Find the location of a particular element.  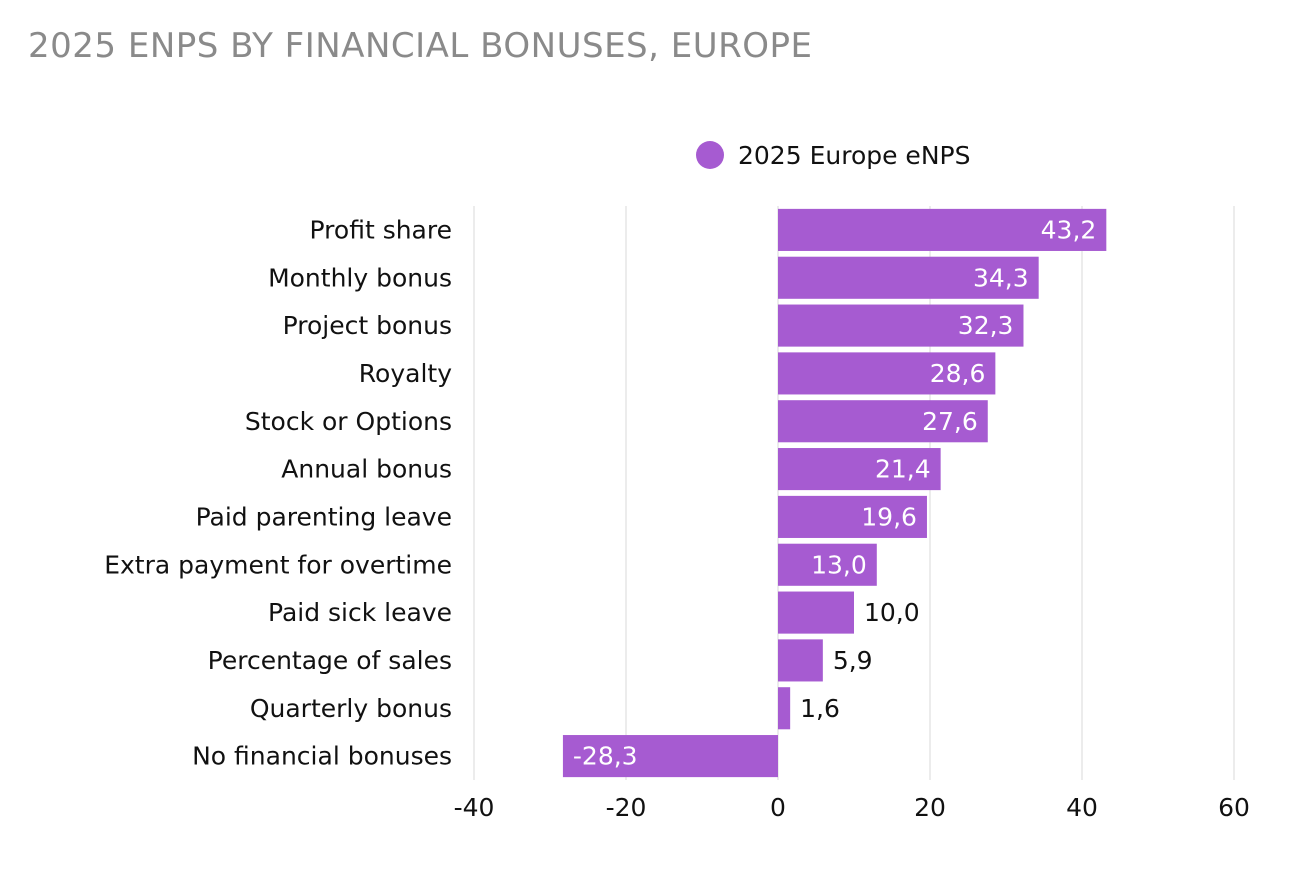

category-label: Project bonus is located at coordinates (367, 325).